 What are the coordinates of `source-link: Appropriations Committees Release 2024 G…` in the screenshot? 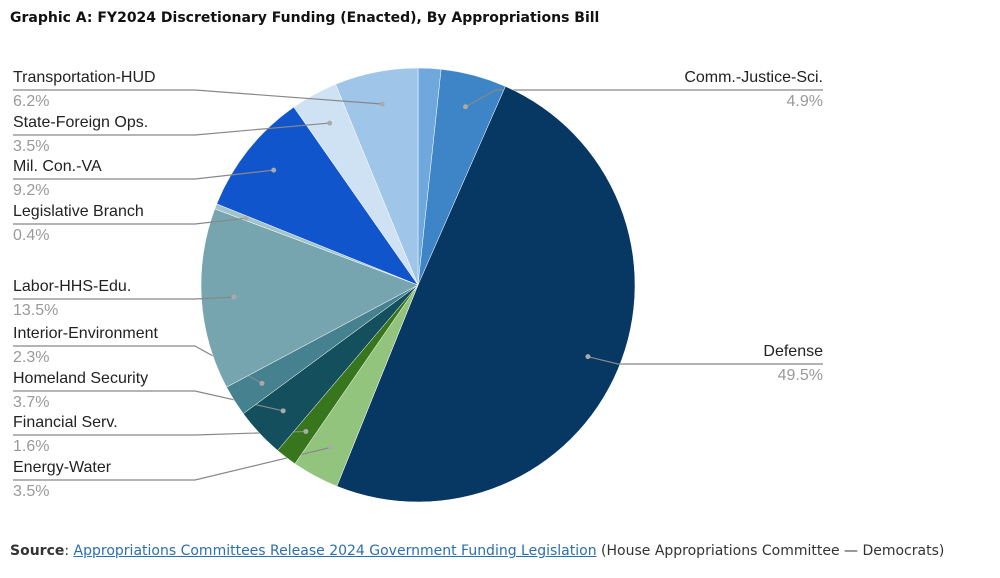 It's located at (335, 551).